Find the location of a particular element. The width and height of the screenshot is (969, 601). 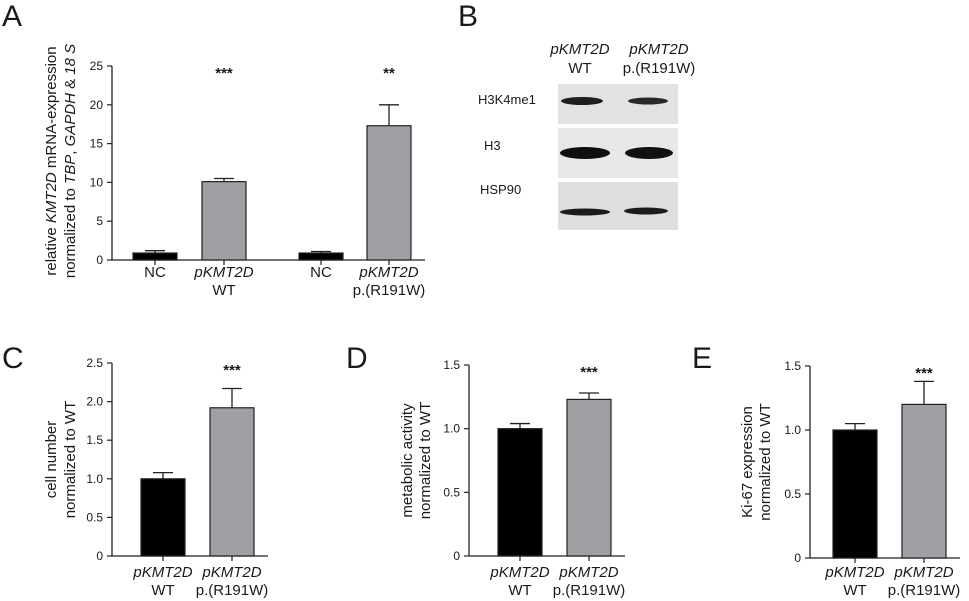

y-tick-label: 15 is located at coordinates (97, 144).